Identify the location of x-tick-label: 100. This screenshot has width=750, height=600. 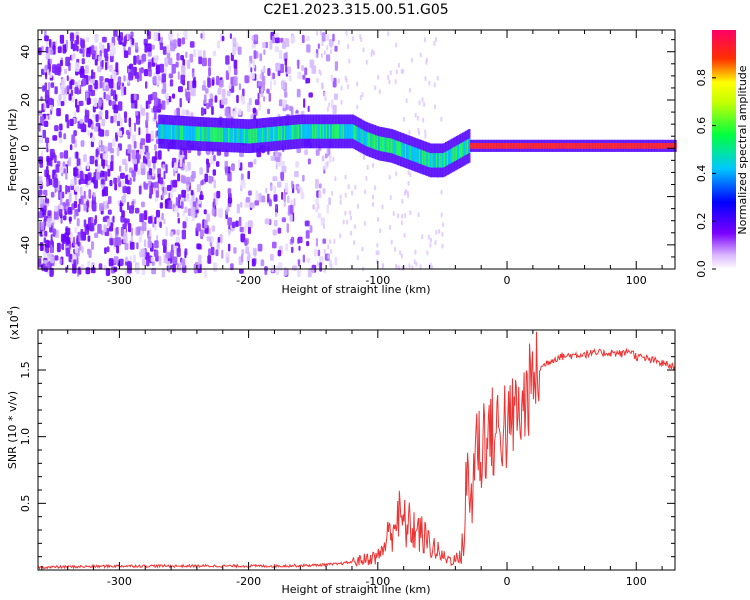
(636, 280).